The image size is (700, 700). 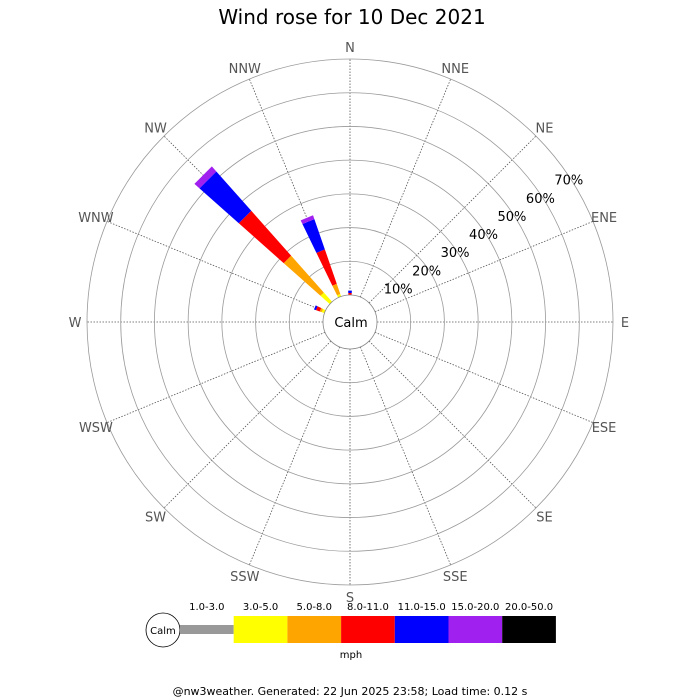 What do you see at coordinates (216, 266) in the screenshot?
I see `spoke-wnw` at bounding box center [216, 266].